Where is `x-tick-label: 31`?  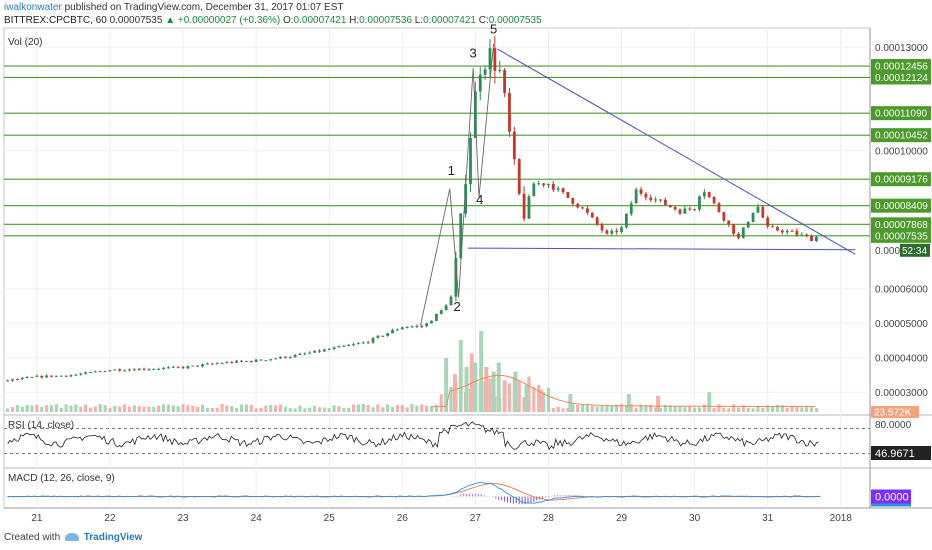
x-tick-label: 31 is located at coordinates (768, 518).